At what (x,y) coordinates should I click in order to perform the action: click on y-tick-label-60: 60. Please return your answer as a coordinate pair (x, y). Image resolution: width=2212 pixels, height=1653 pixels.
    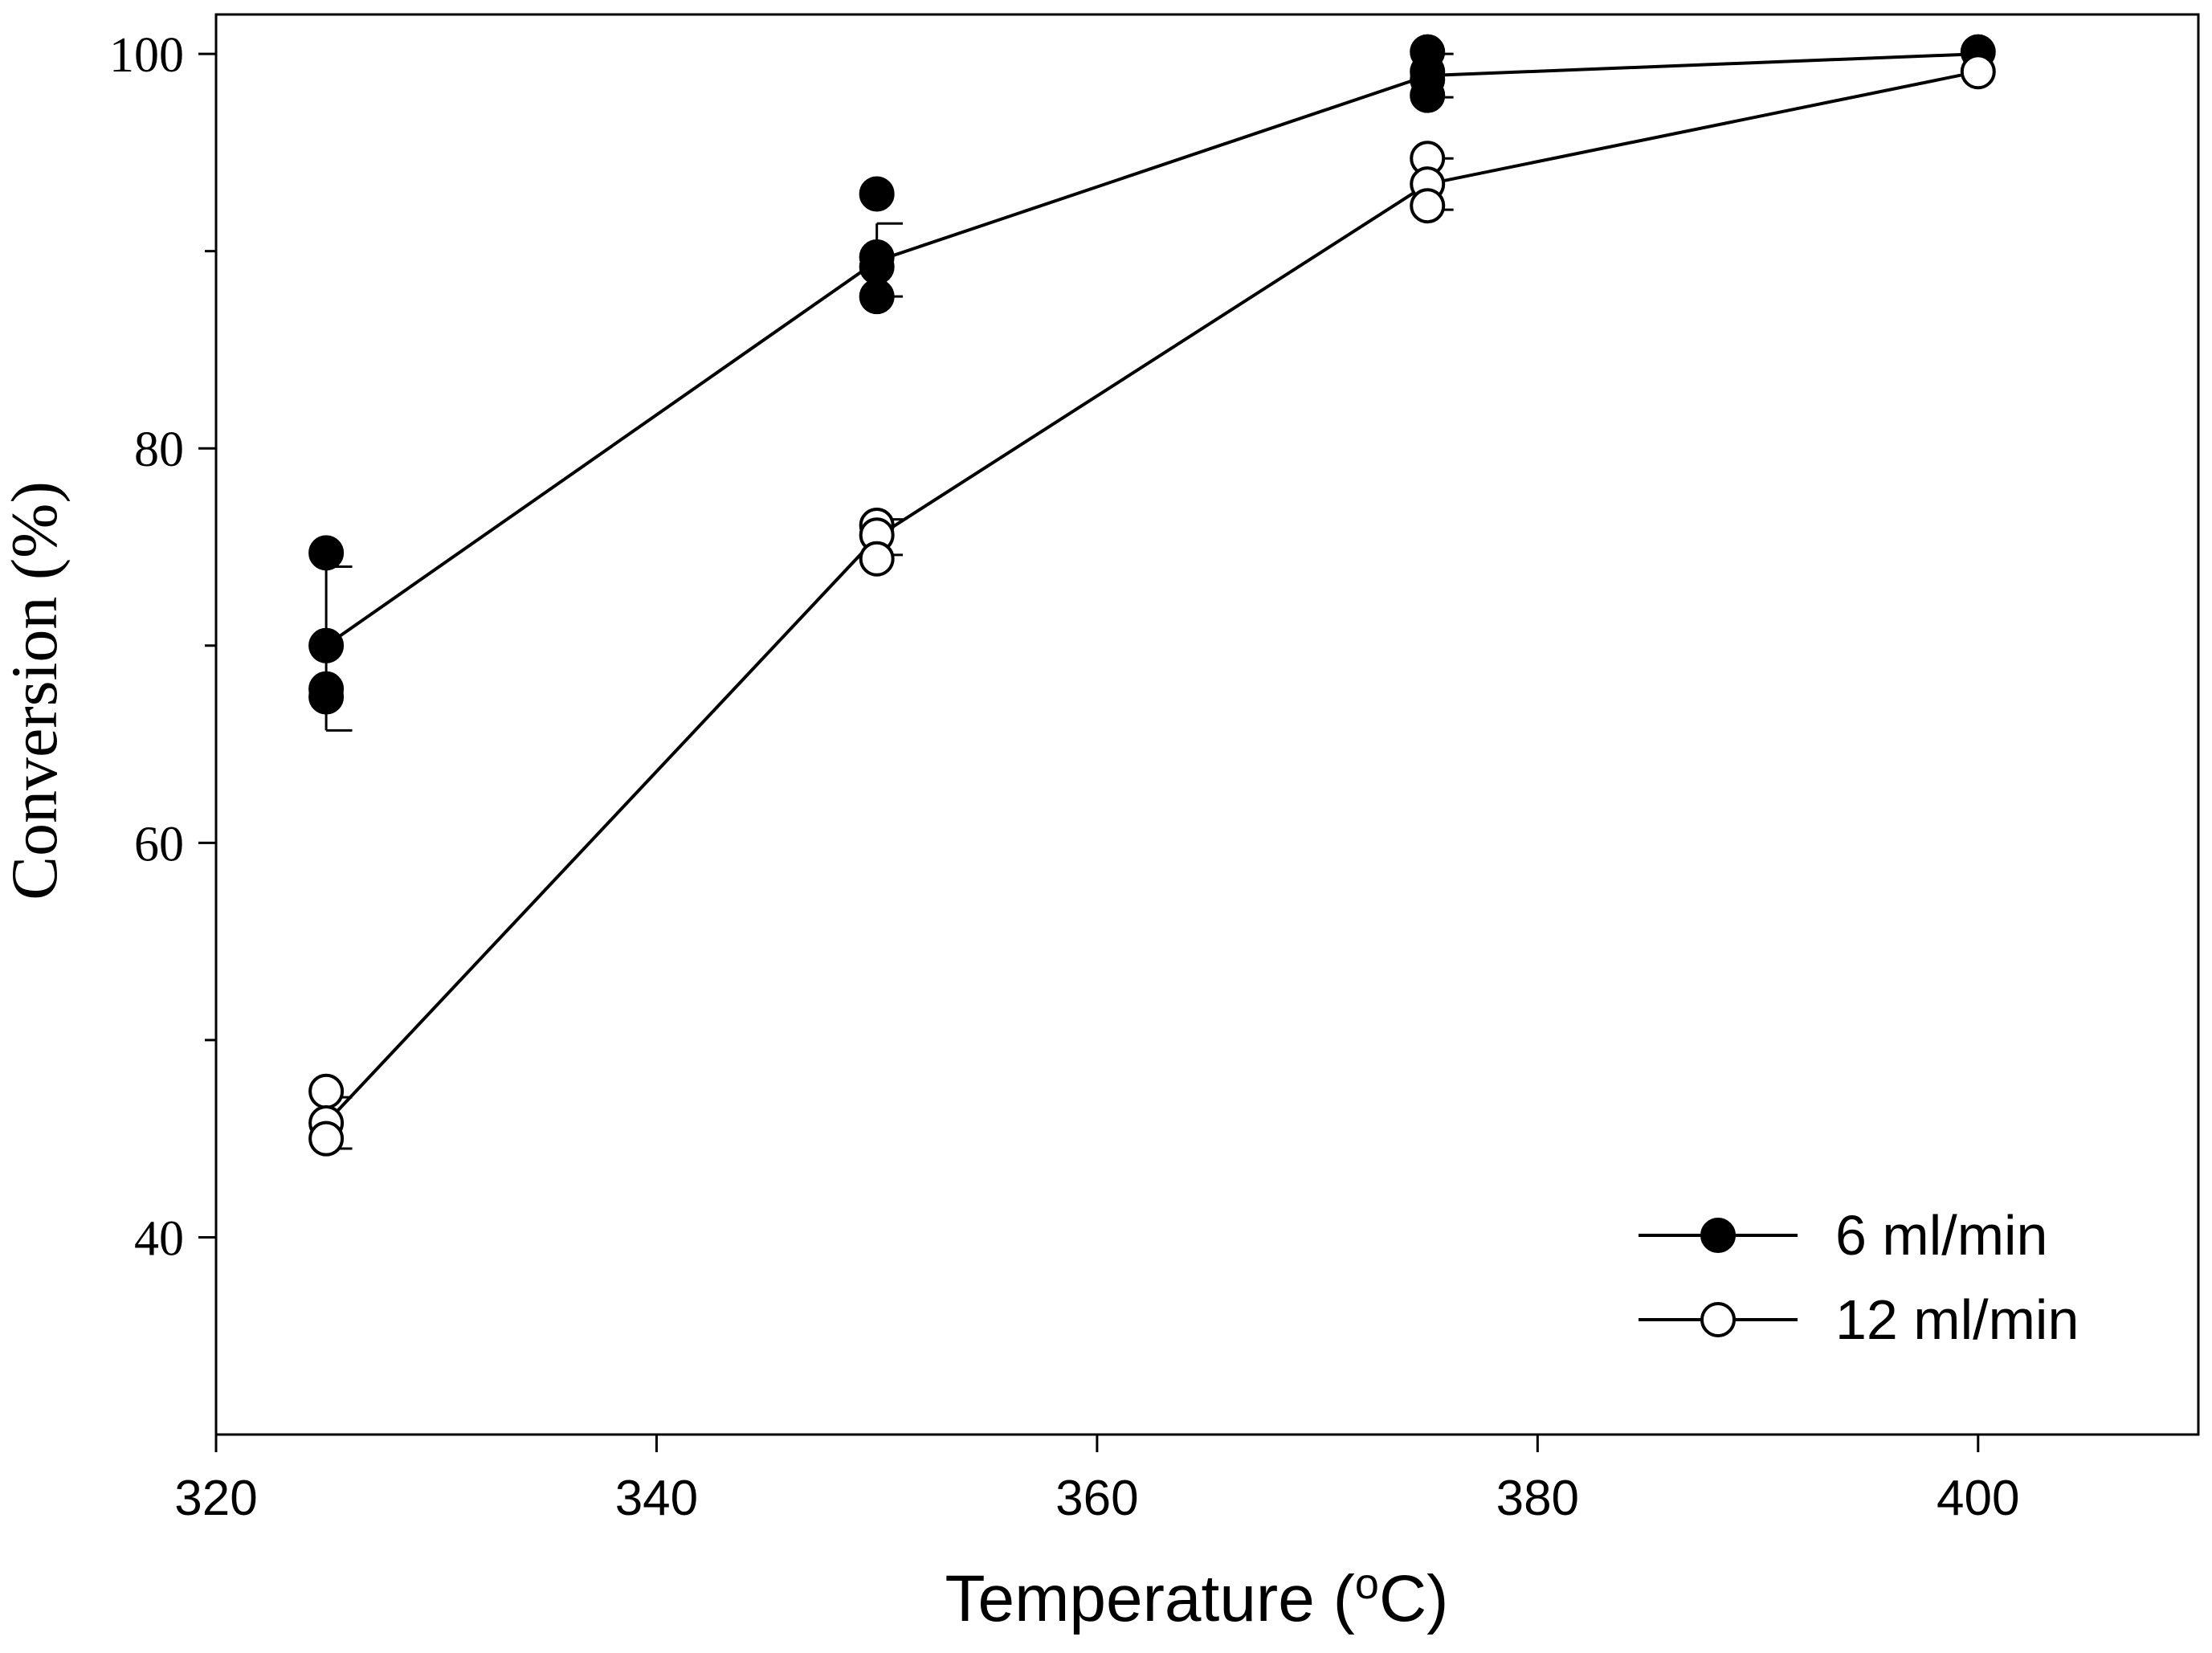
    Looking at the image, I should click on (159, 844).